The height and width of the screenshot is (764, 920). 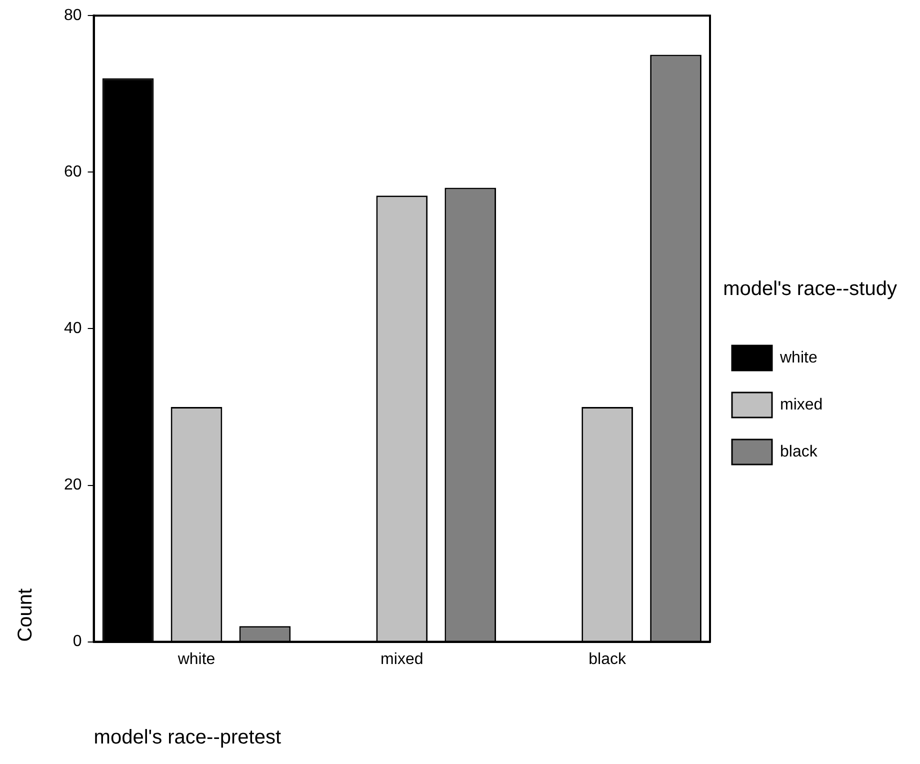 I want to click on x-tick-label: mixed, so click(x=402, y=659).